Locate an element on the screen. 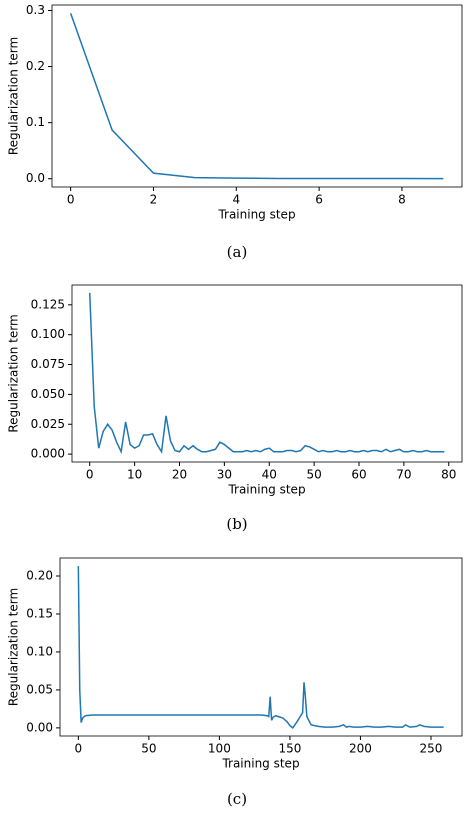 This screenshot has width=474, height=819. y-tick-label: 0.20 is located at coordinates (39, 575).